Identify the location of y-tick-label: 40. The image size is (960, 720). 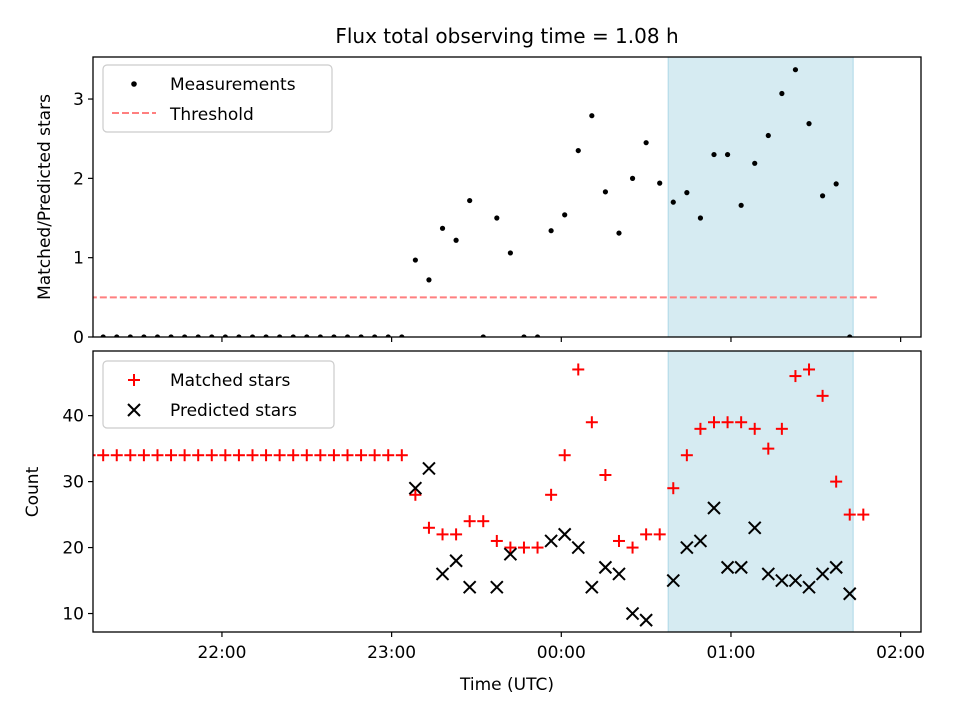
(73, 417).